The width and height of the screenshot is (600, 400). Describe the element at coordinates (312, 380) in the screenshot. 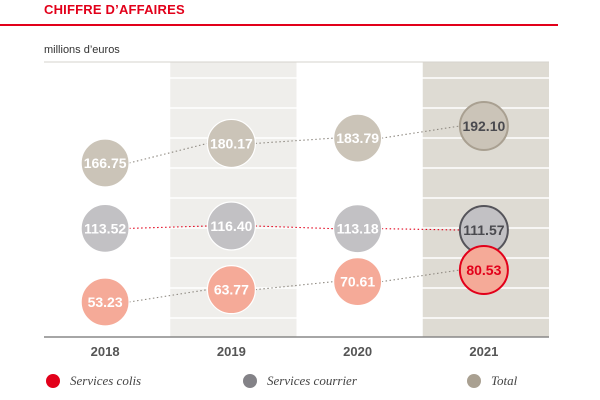

I see `legend-label-services-courrier: Services courrier` at that location.